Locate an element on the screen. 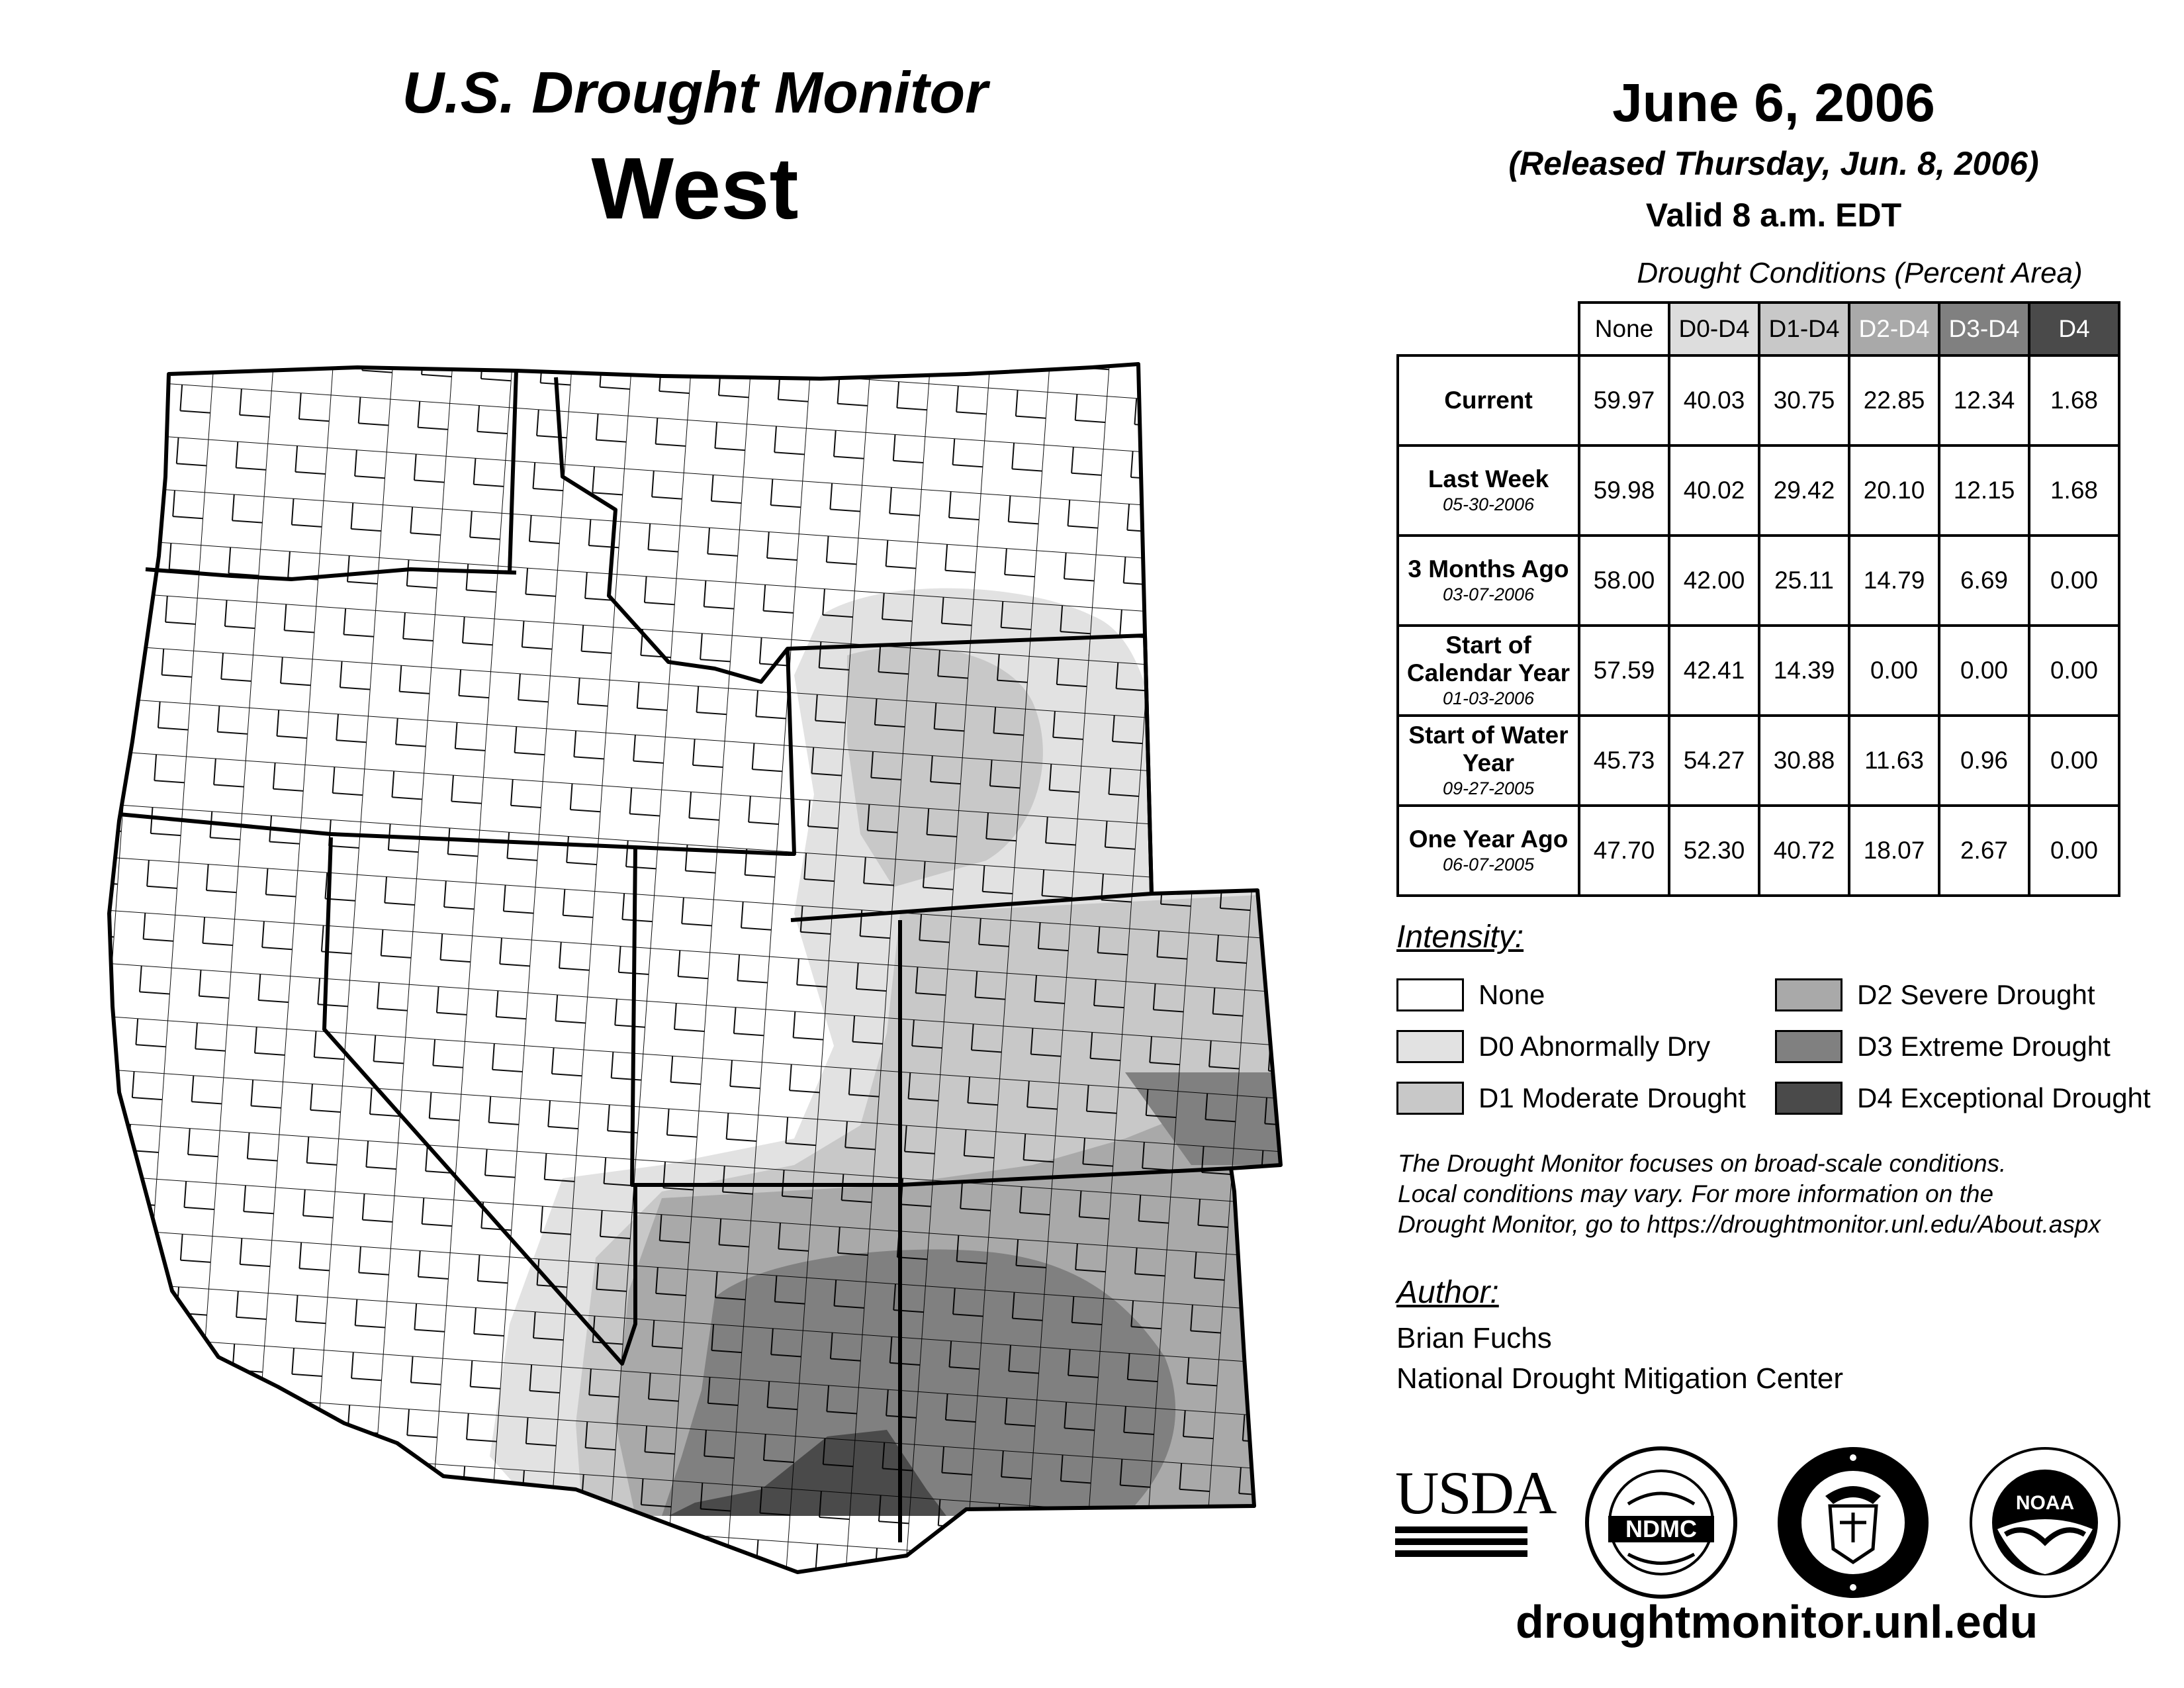 This screenshot has height=1688, width=2184. legend-label: D1 Moderate Drought is located at coordinates (1612, 1097).